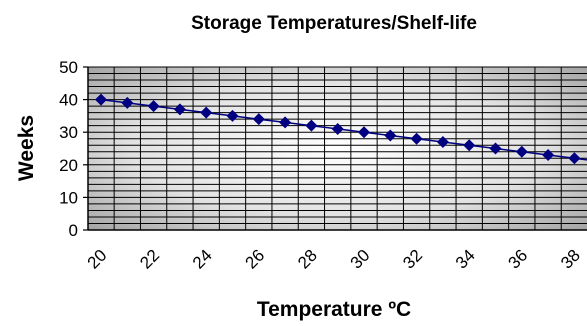 Image resolution: width=587 pixels, height=326 pixels. What do you see at coordinates (255, 259) in the screenshot?
I see `x-tick-label: 26` at bounding box center [255, 259].